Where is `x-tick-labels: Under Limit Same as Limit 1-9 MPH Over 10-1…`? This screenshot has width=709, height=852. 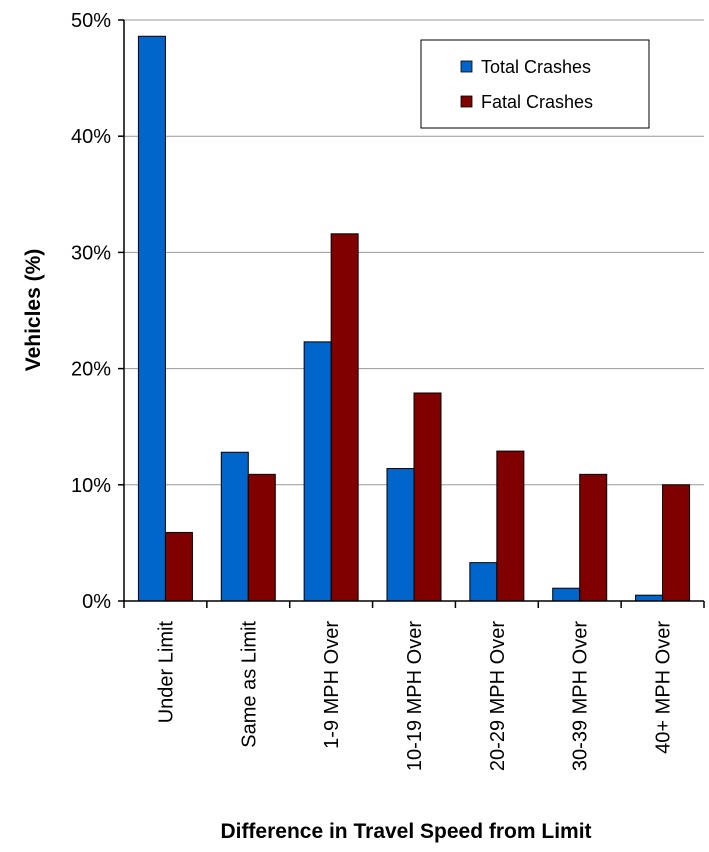
x-tick-labels: Under Limit Same as Limit 1-9 MPH Over 10-1… is located at coordinates (414, 696).